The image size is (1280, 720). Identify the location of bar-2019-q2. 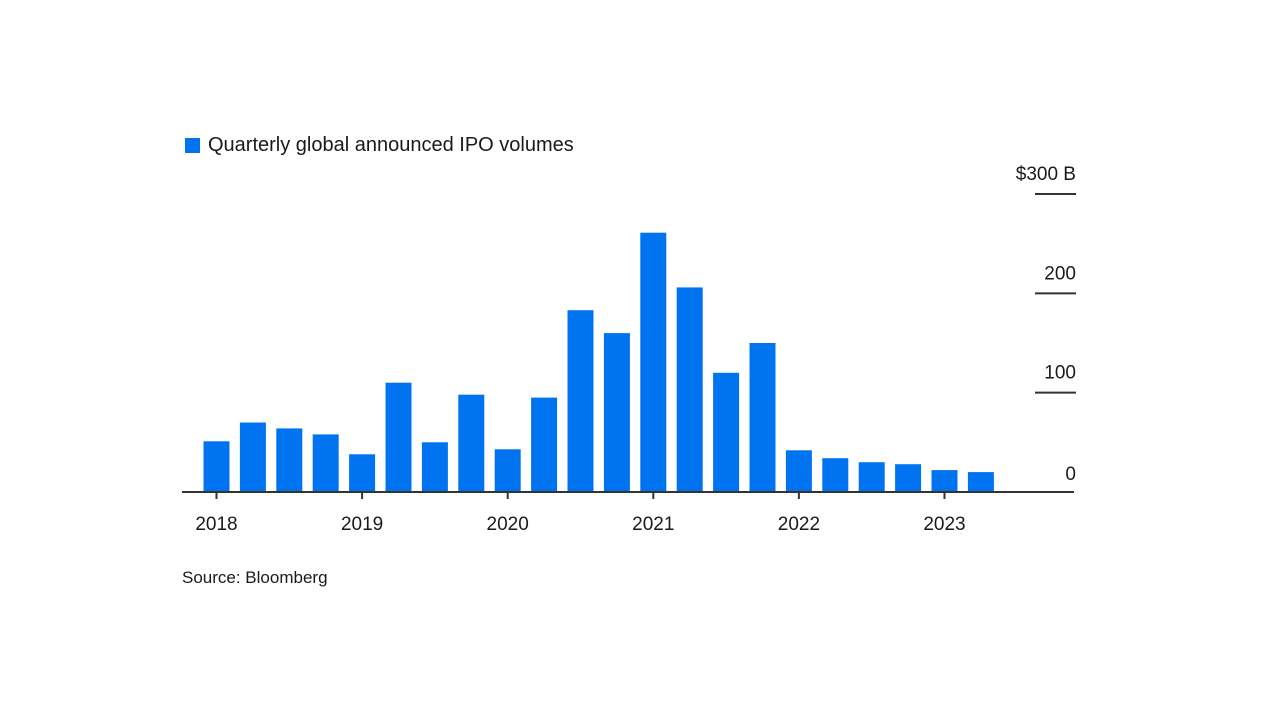
(398, 437).